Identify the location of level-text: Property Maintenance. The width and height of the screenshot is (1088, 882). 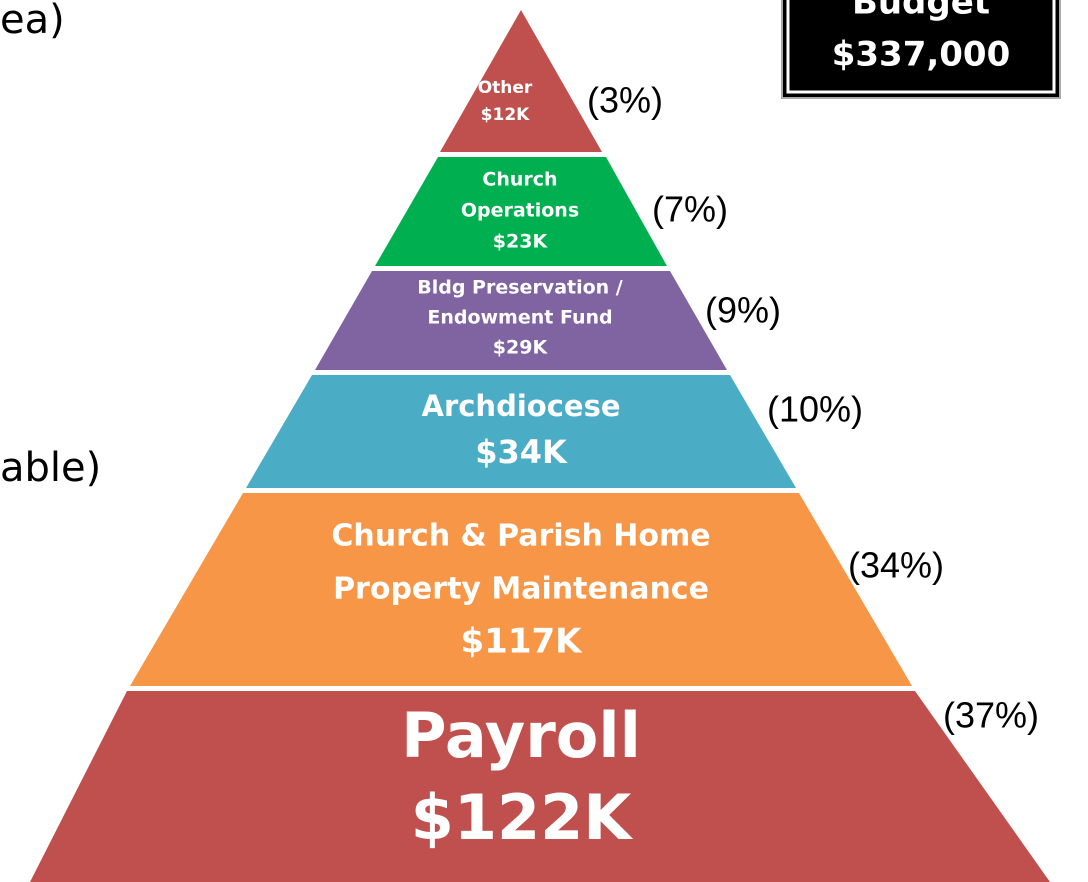
(521, 589).